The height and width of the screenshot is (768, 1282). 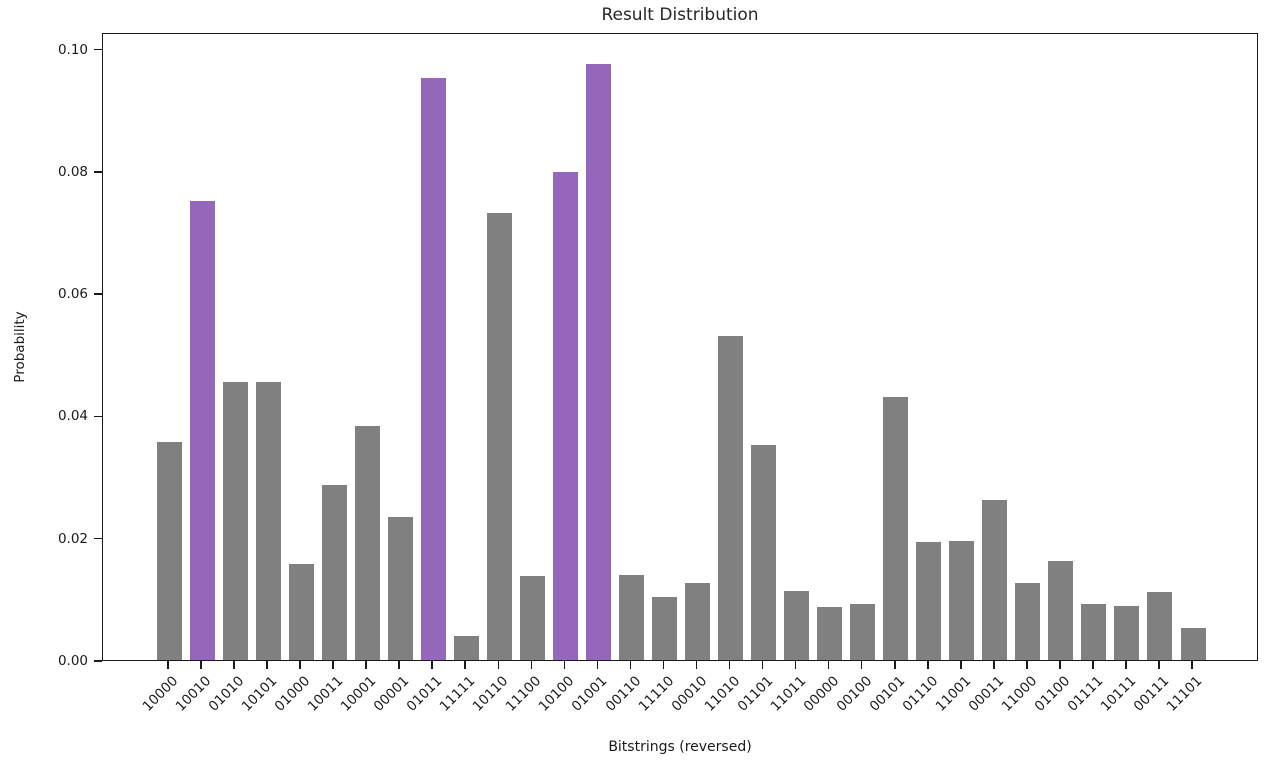 I want to click on x-tick-label-11110: 11110, so click(x=656, y=694).